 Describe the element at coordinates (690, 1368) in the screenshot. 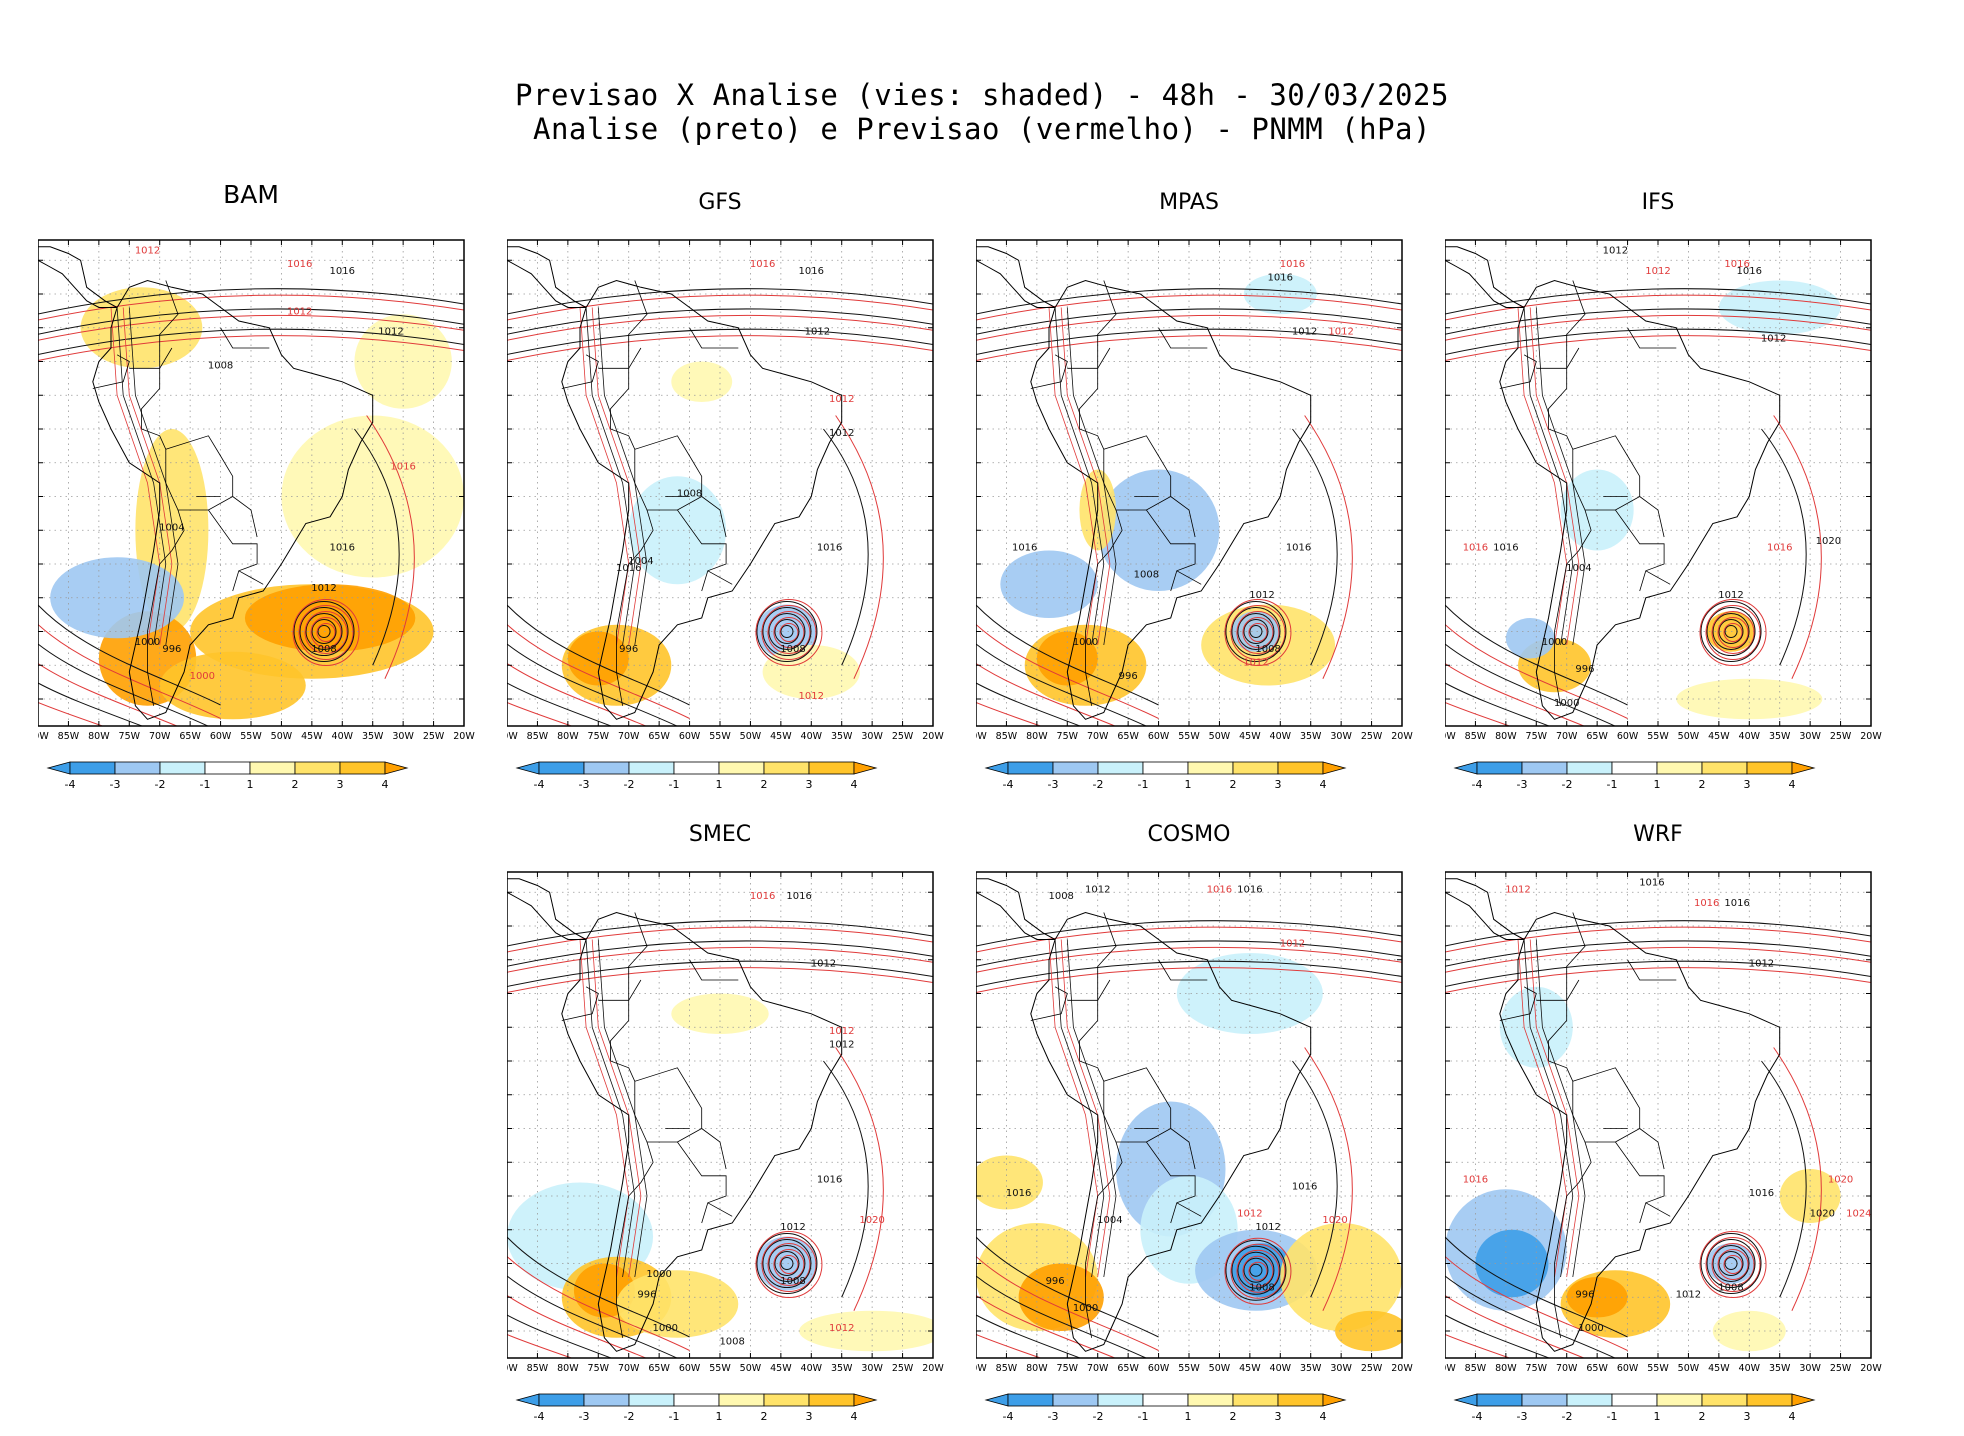

I see `lon-label: 60W` at that location.